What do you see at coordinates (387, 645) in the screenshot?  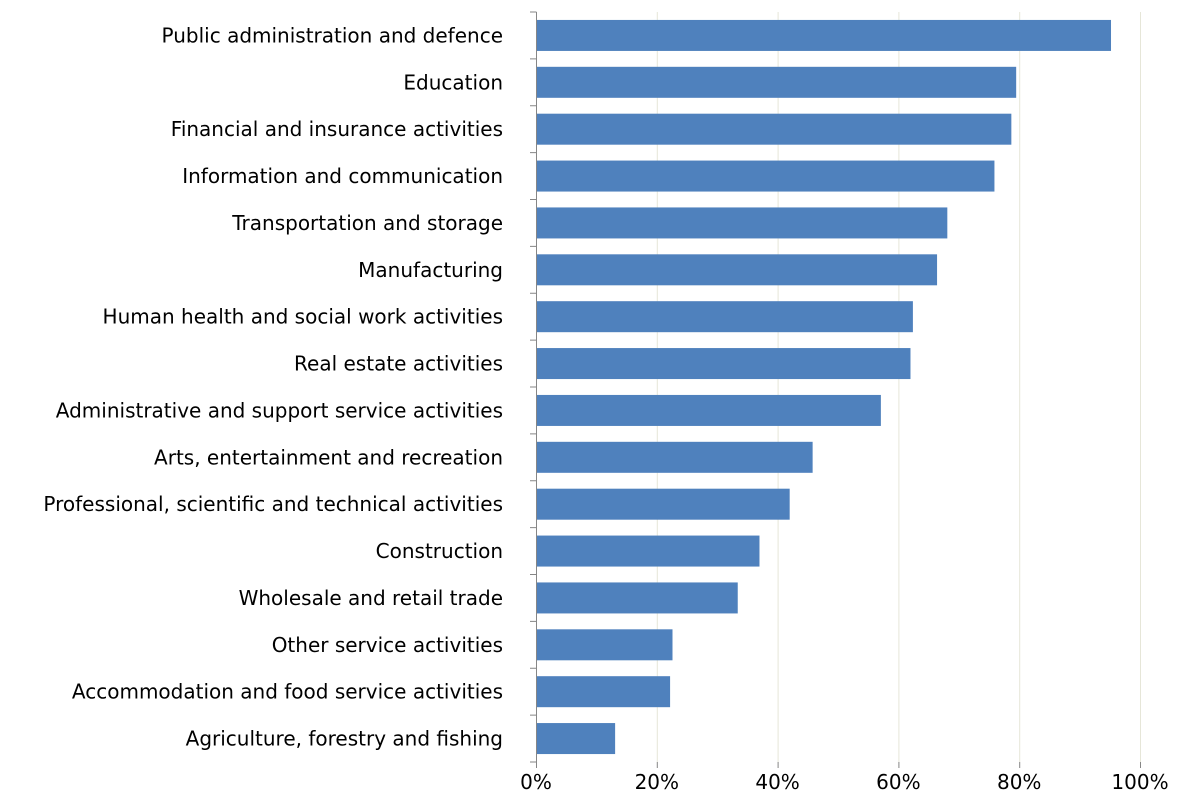 I see `category-label: Other service activities` at bounding box center [387, 645].